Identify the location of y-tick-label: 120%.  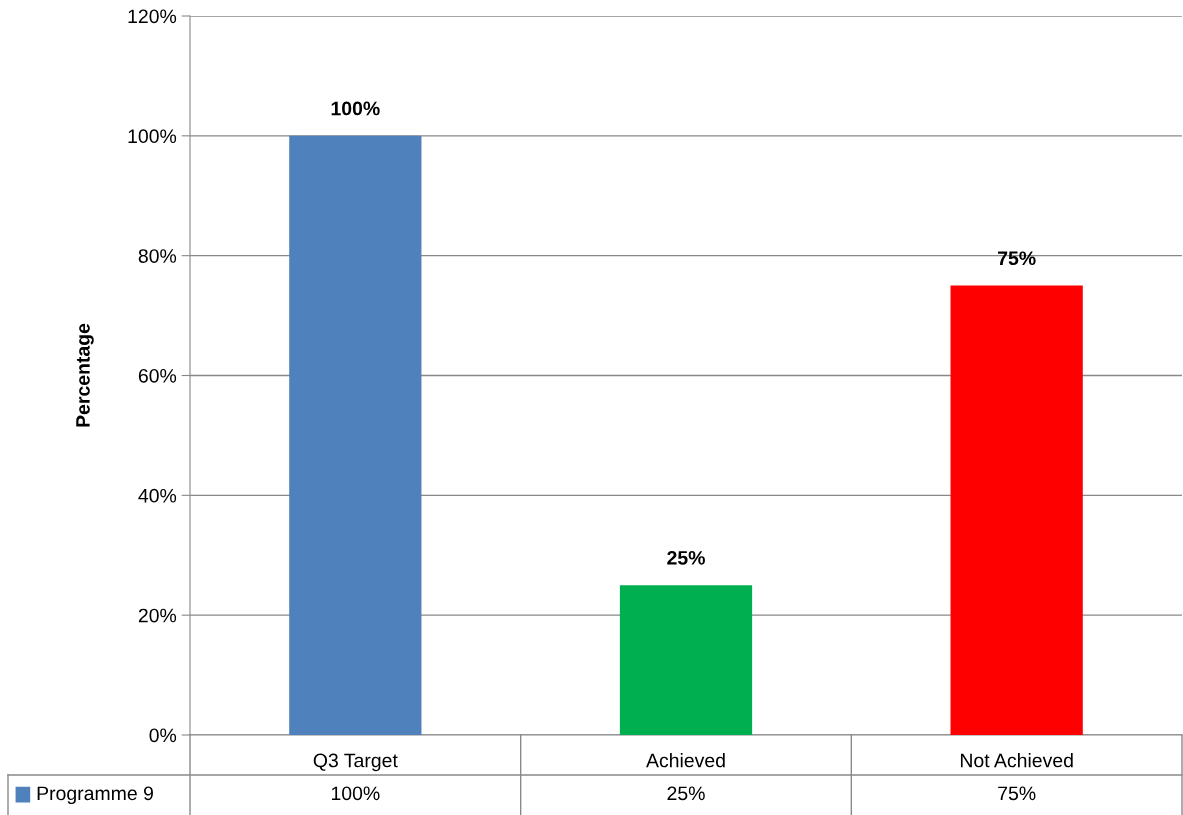
(152, 16).